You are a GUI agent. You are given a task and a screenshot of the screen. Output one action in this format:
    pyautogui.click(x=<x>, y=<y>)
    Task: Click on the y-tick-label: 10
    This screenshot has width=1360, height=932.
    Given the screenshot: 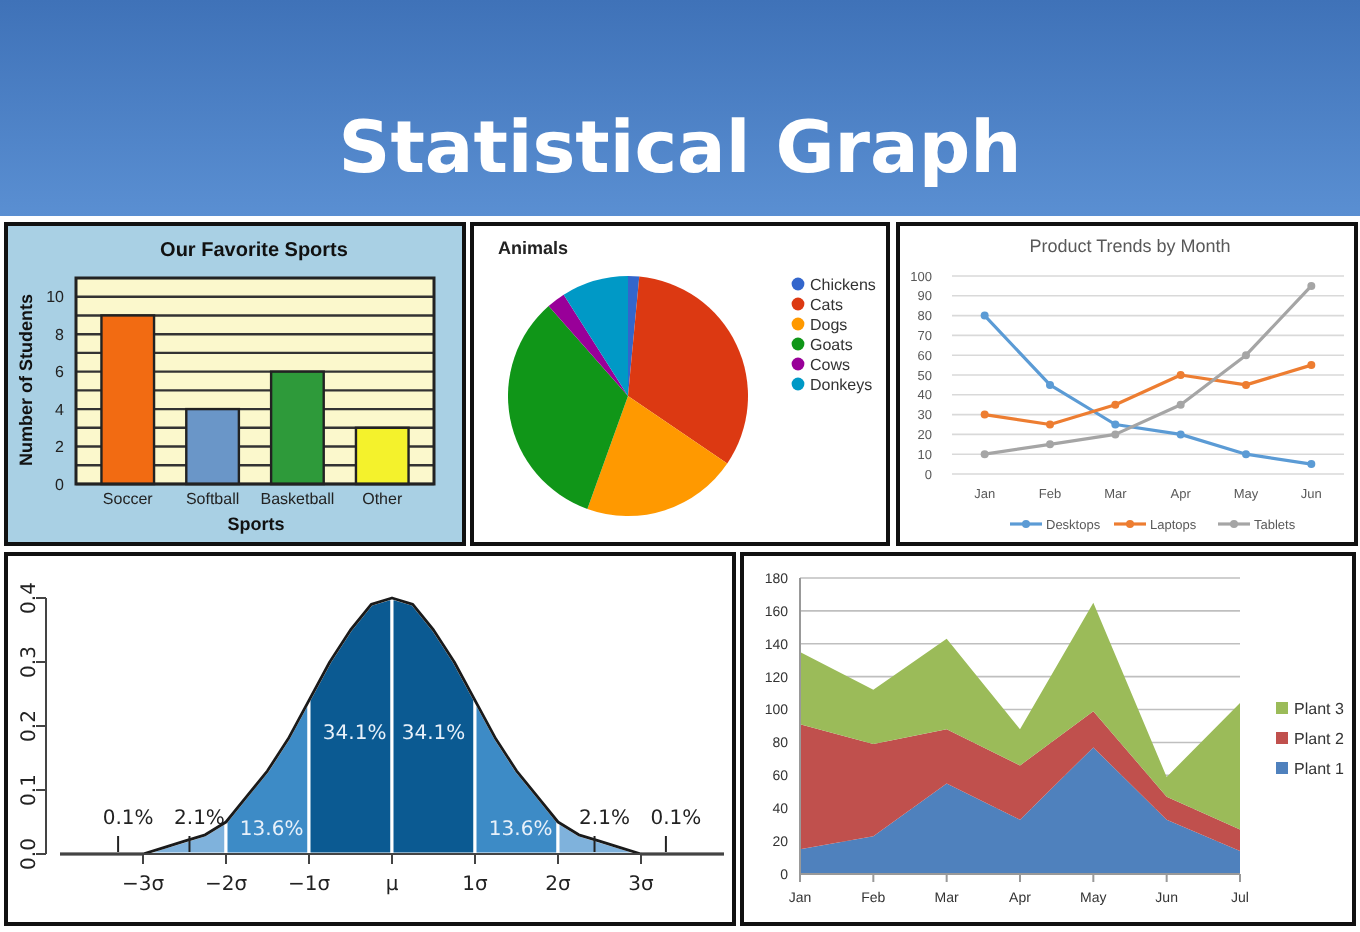 What is the action you would take?
    pyautogui.click(x=56, y=297)
    